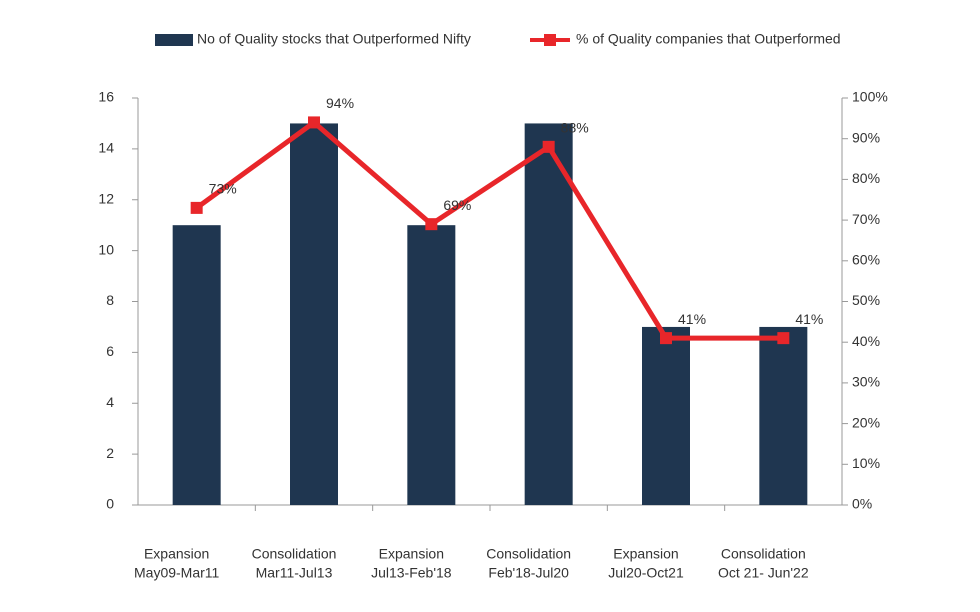 The width and height of the screenshot is (980, 612). I want to click on y-tick-label: 2, so click(110, 453).